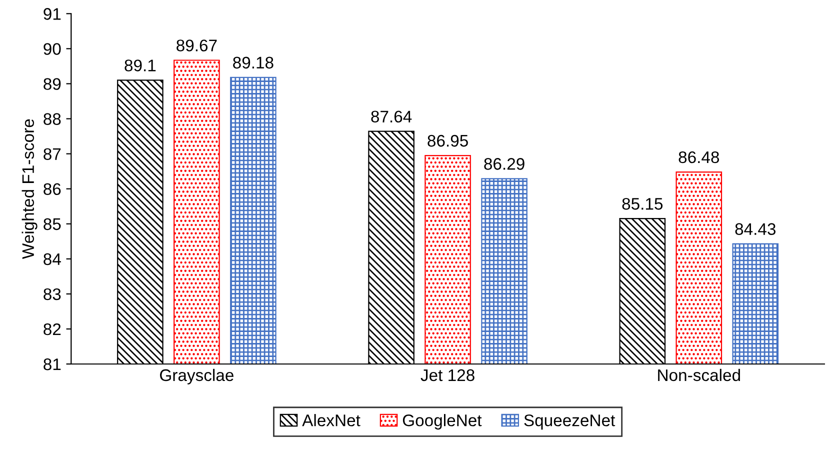 The image size is (837, 455). Describe the element at coordinates (447, 375) in the screenshot. I see `x-tick-label: Jet 128` at that location.